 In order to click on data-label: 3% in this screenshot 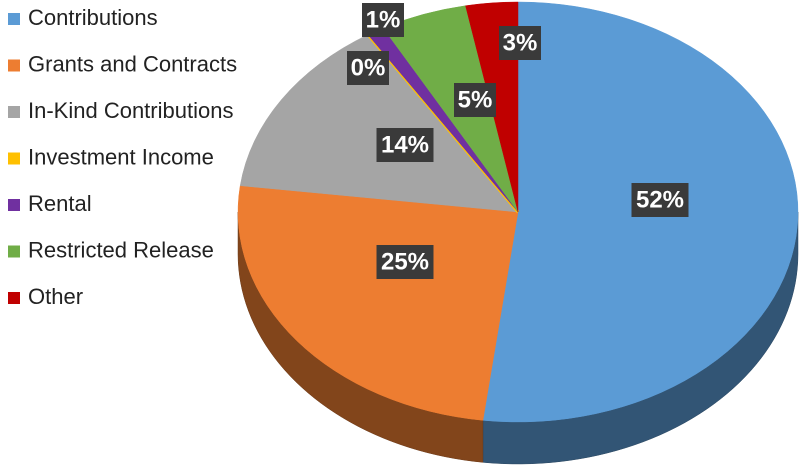, I will do `click(520, 42)`.